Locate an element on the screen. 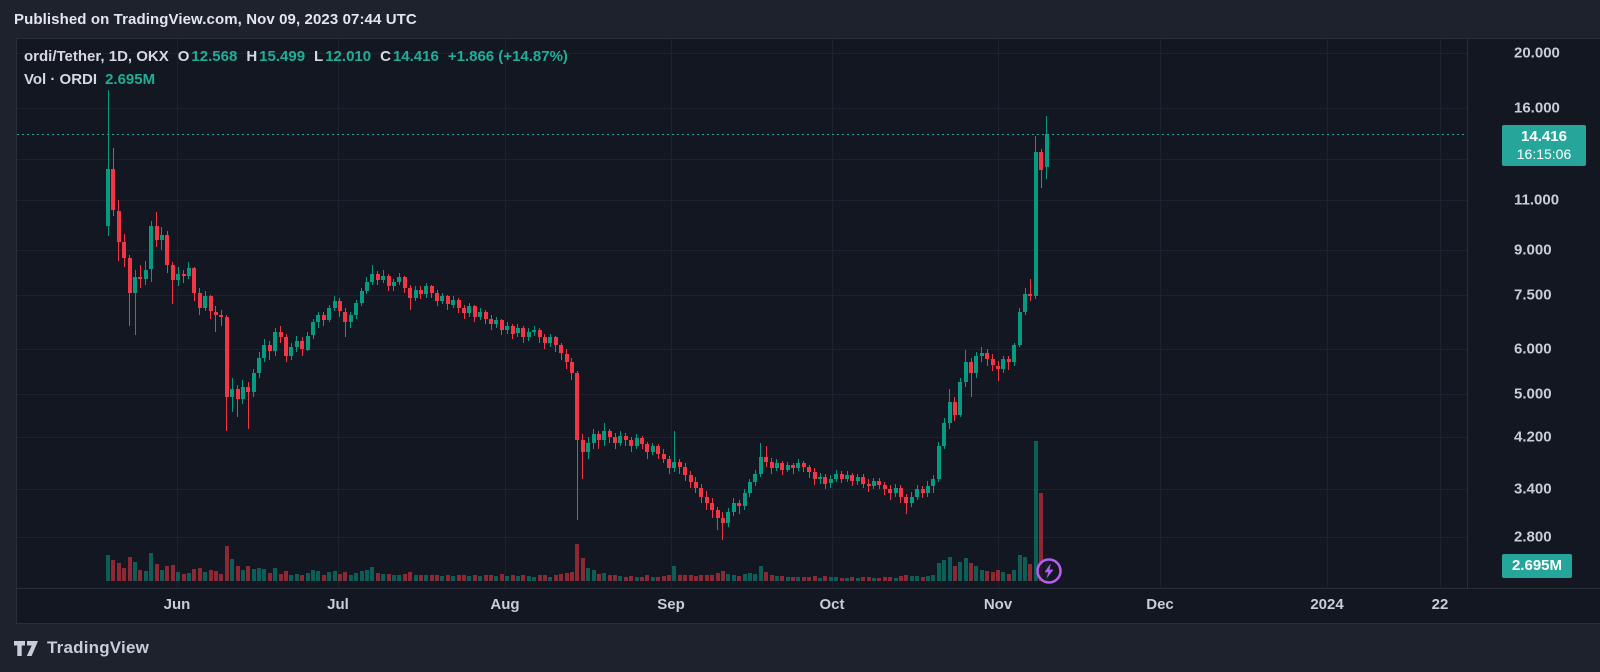 This screenshot has width=1600, height=672. time-tick-label: Jun is located at coordinates (177, 604).